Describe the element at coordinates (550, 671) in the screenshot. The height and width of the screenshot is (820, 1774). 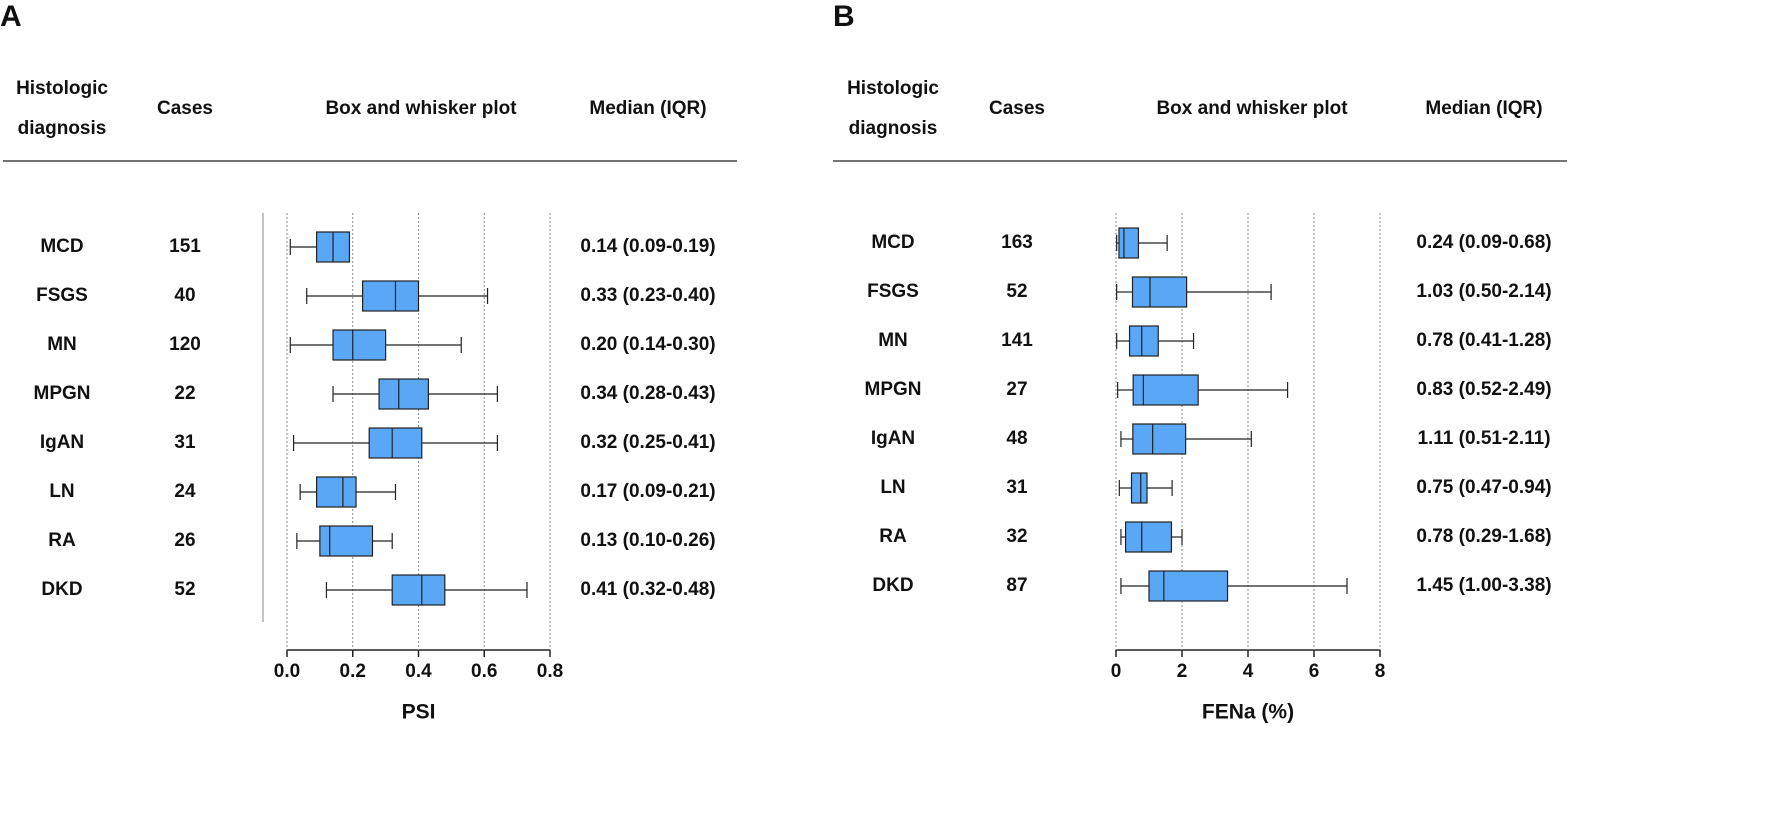
I see `x-tick-label: 0.8` at that location.